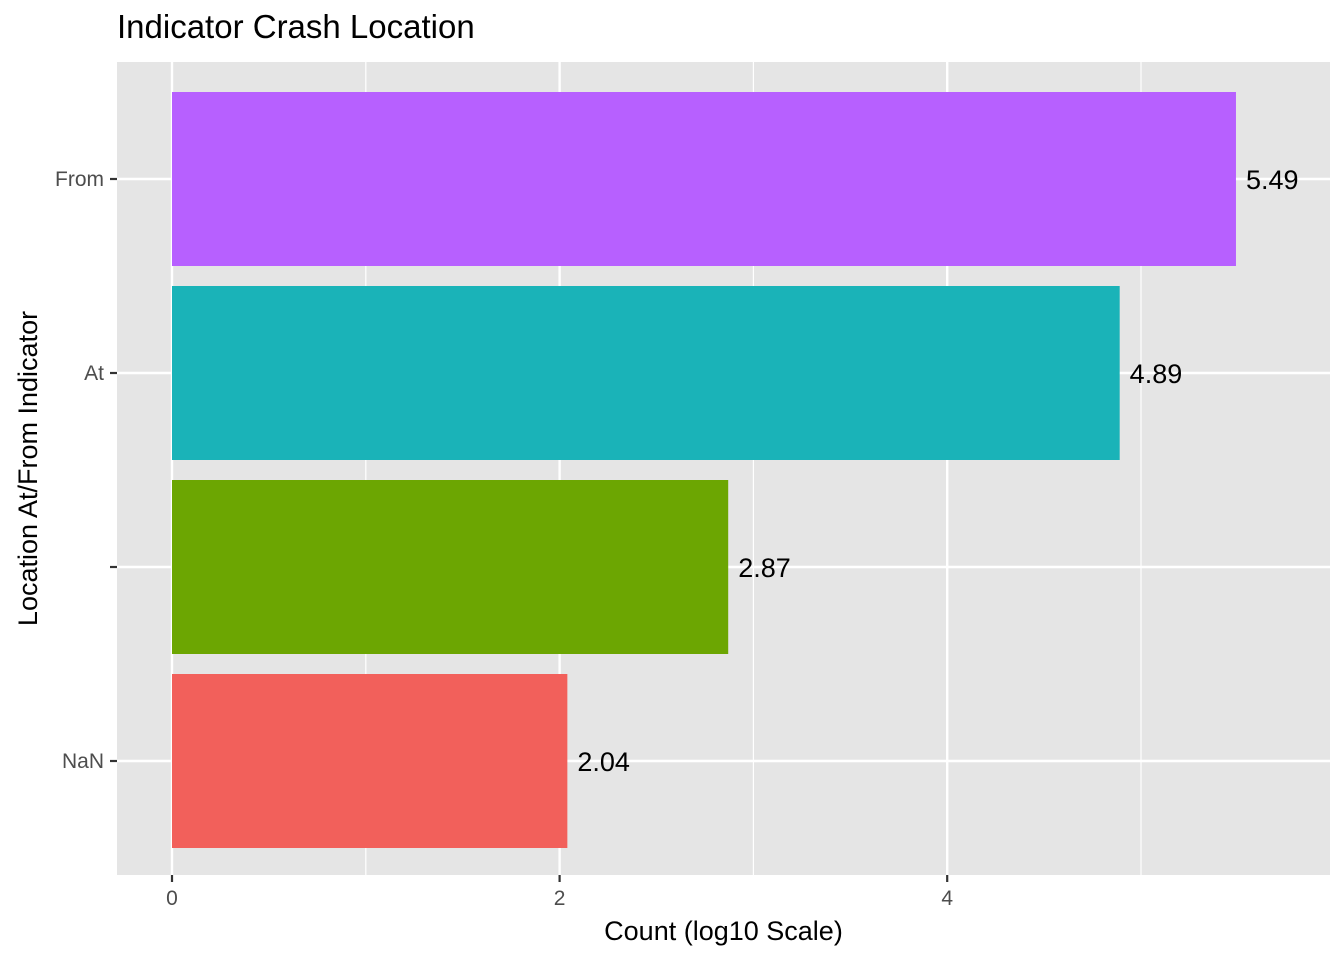  What do you see at coordinates (83, 761) in the screenshot?
I see `y-tick-label: NaN` at bounding box center [83, 761].